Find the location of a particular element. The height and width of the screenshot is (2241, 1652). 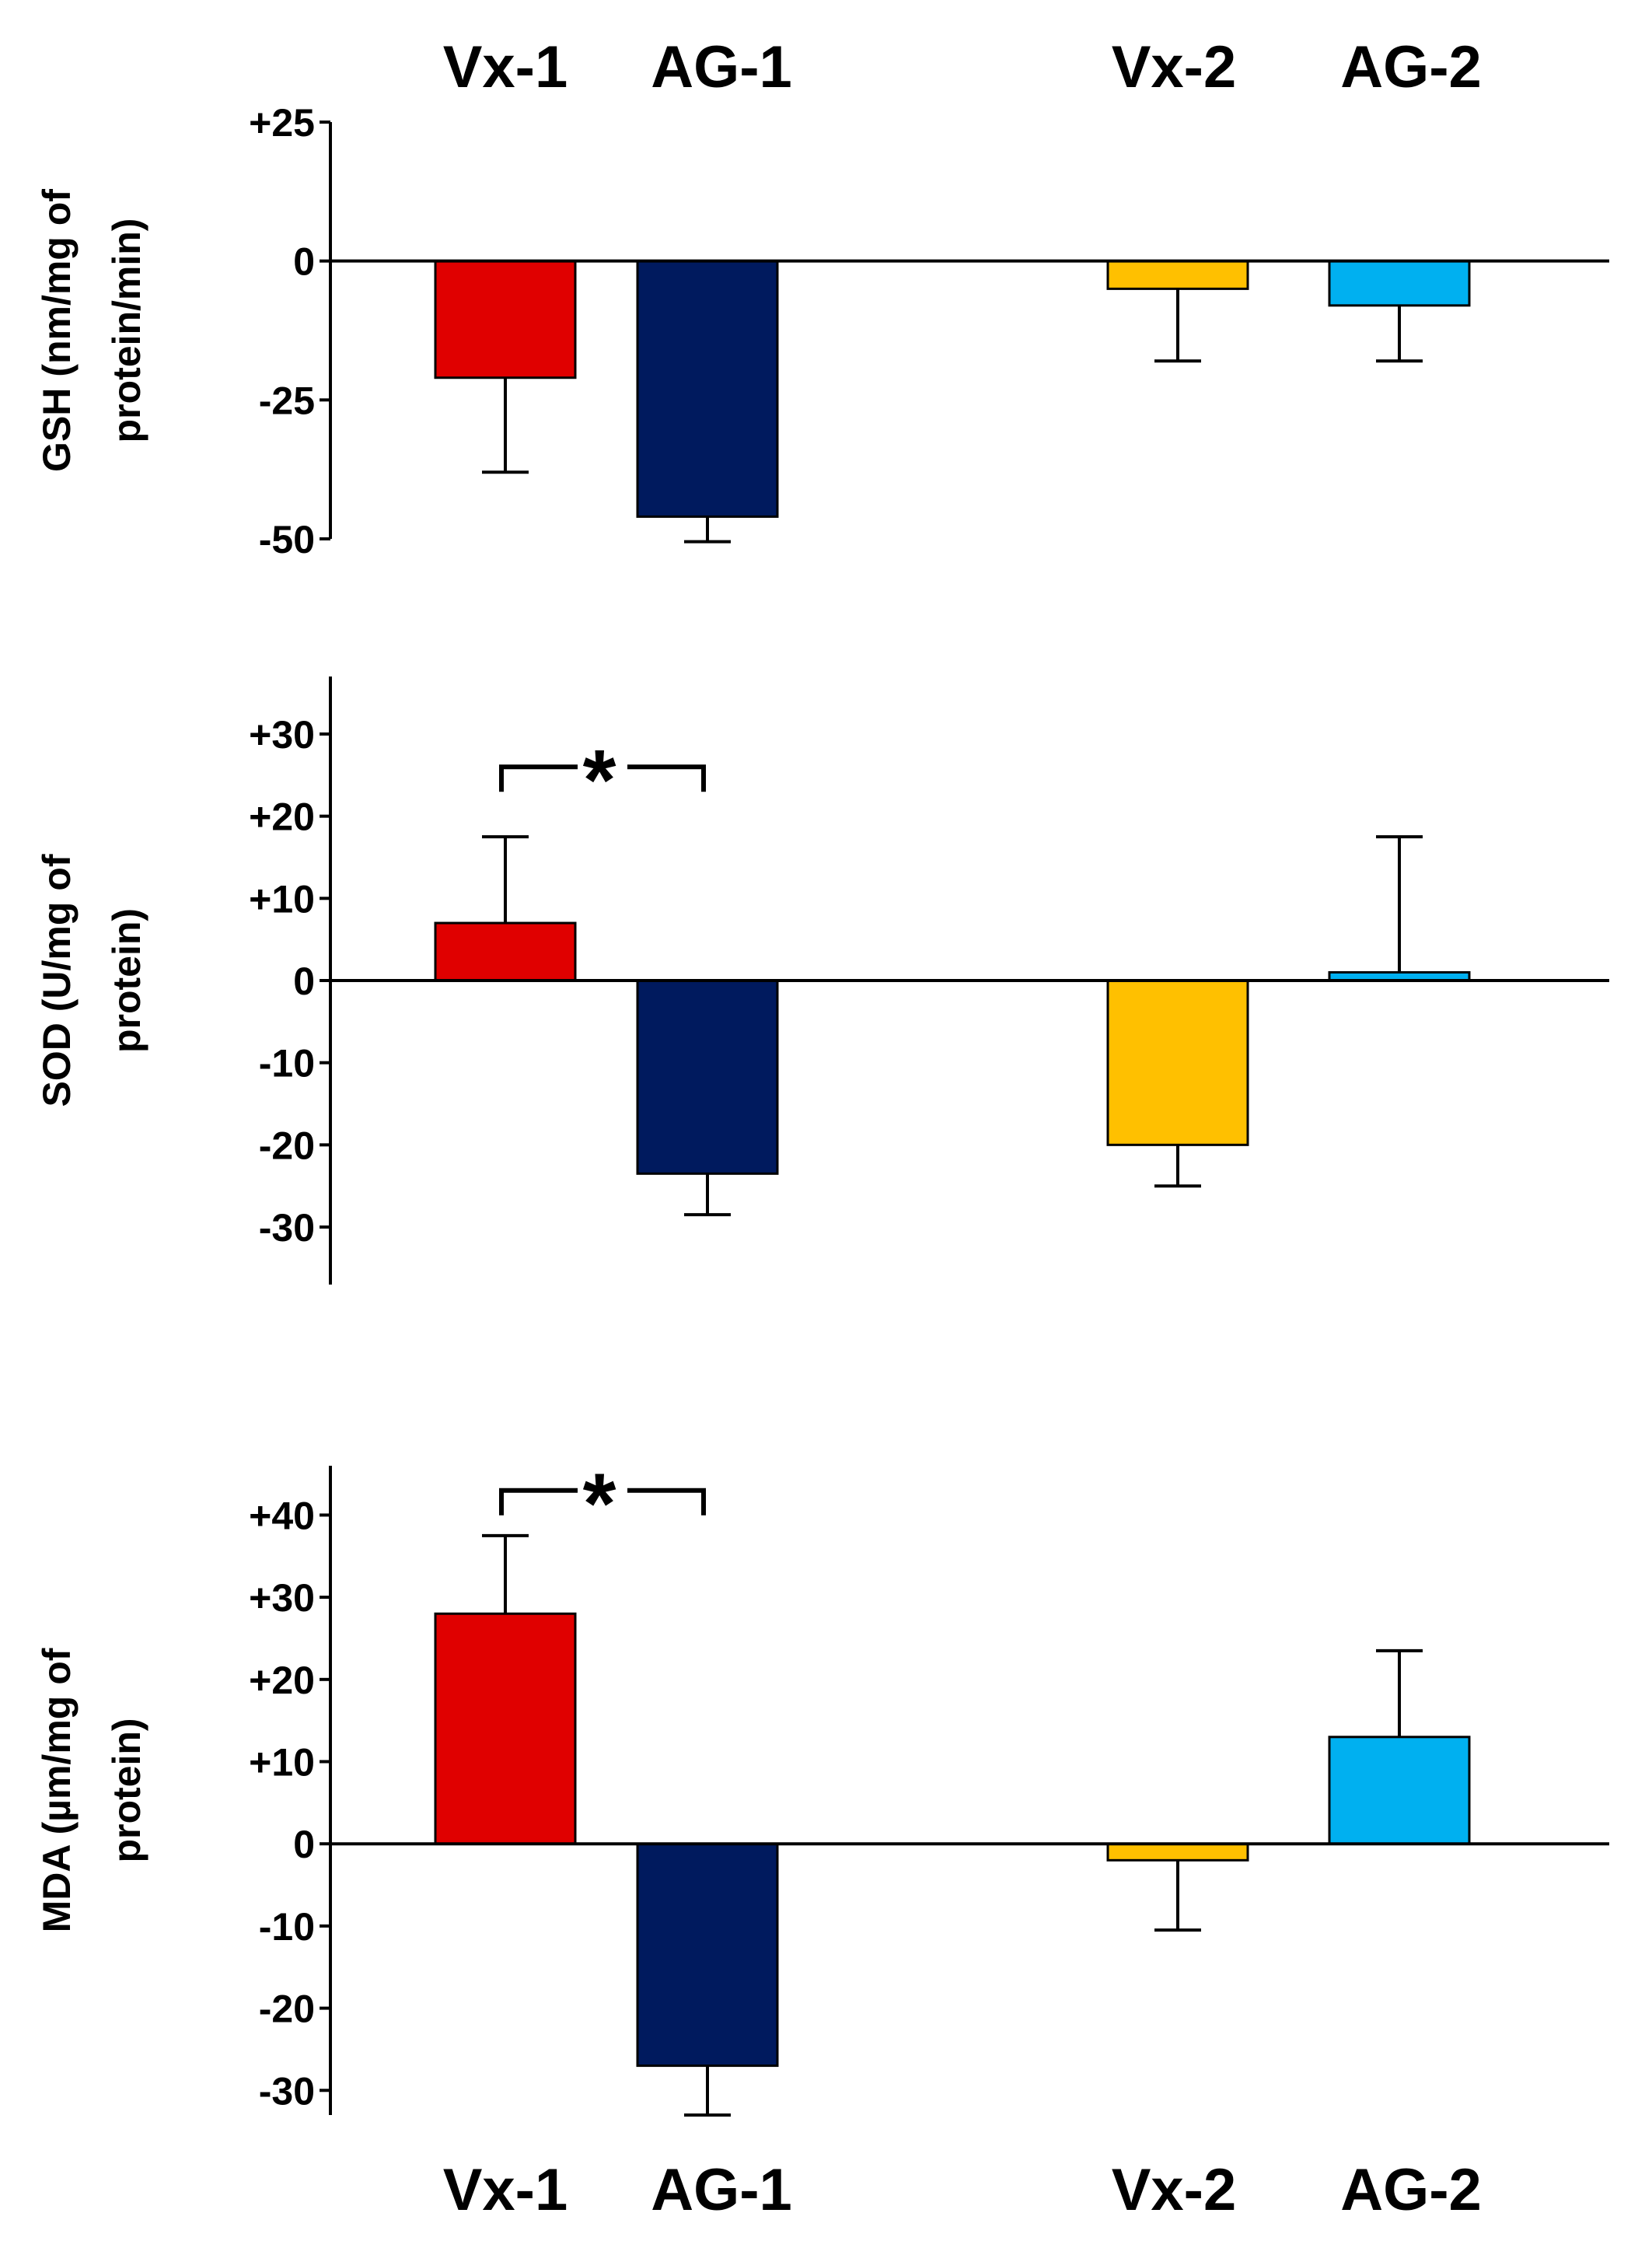

bottom-label-ag-1: AG-1 is located at coordinates (721, 2190).